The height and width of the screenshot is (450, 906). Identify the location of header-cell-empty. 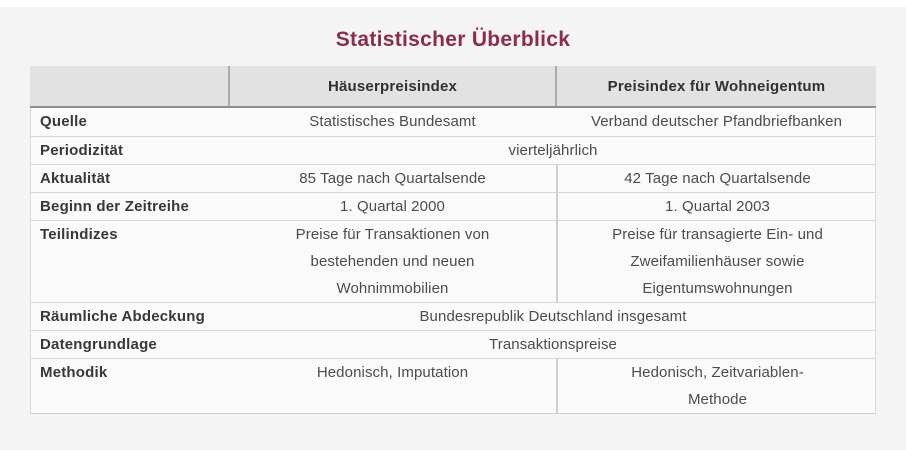
(129, 86).